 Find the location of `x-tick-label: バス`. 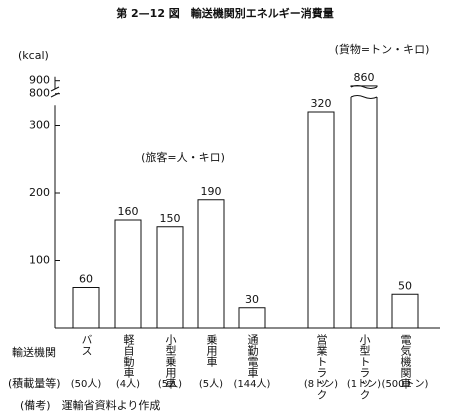

x-tick-label: バス is located at coordinates (86, 345).